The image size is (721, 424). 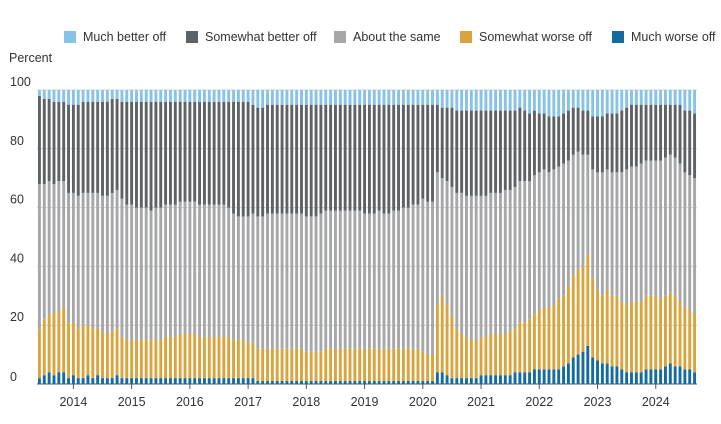 I want to click on legend-item: About the same, so click(x=387, y=37).